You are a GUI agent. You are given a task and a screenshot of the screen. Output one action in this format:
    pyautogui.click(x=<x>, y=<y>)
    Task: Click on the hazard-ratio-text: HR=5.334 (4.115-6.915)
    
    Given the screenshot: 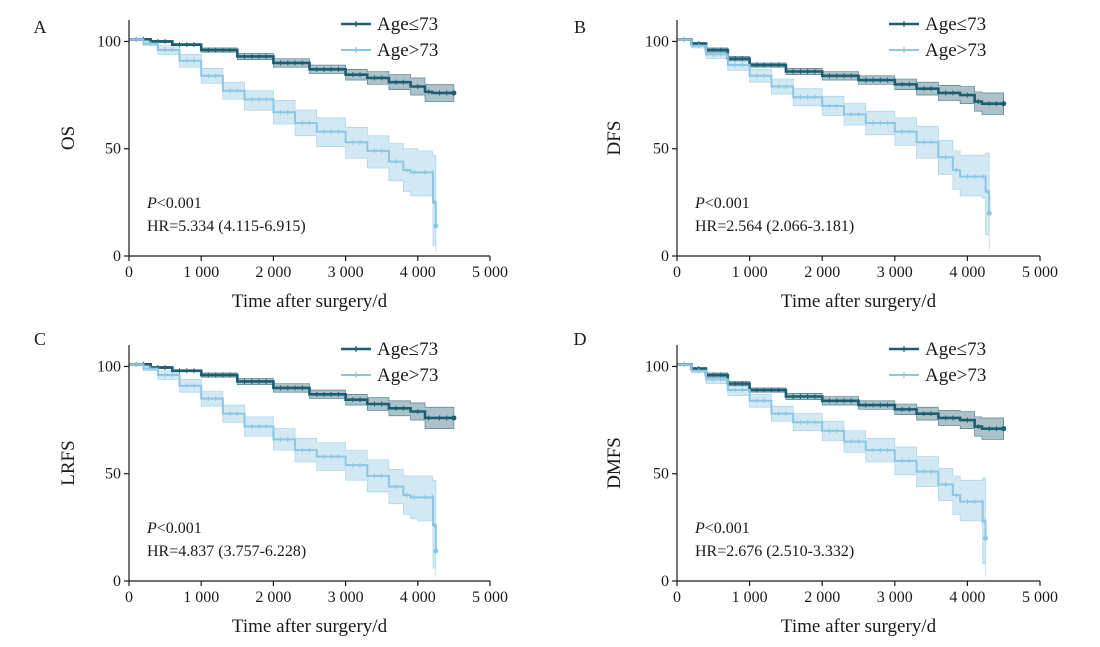 What is the action you would take?
    pyautogui.click(x=226, y=226)
    